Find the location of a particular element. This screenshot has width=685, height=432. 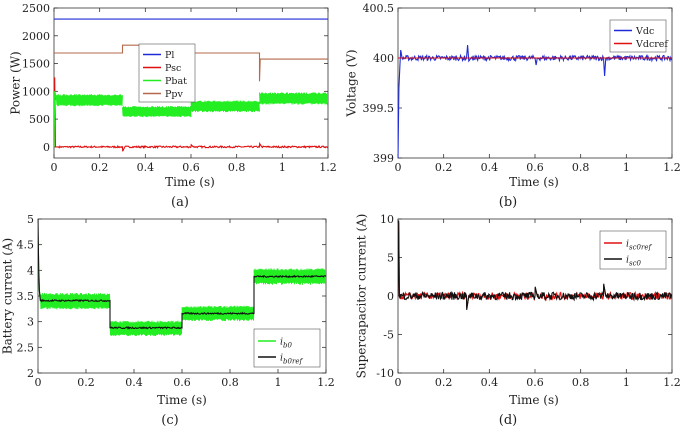

y-tick-label: 4.5 is located at coordinates (26, 245).